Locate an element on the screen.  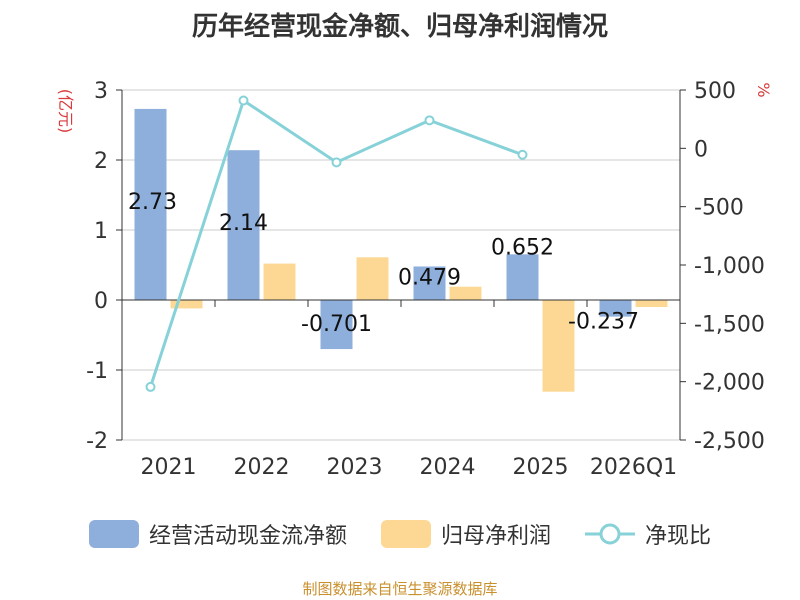
y-right-tick-label: 500 is located at coordinates (715, 91).